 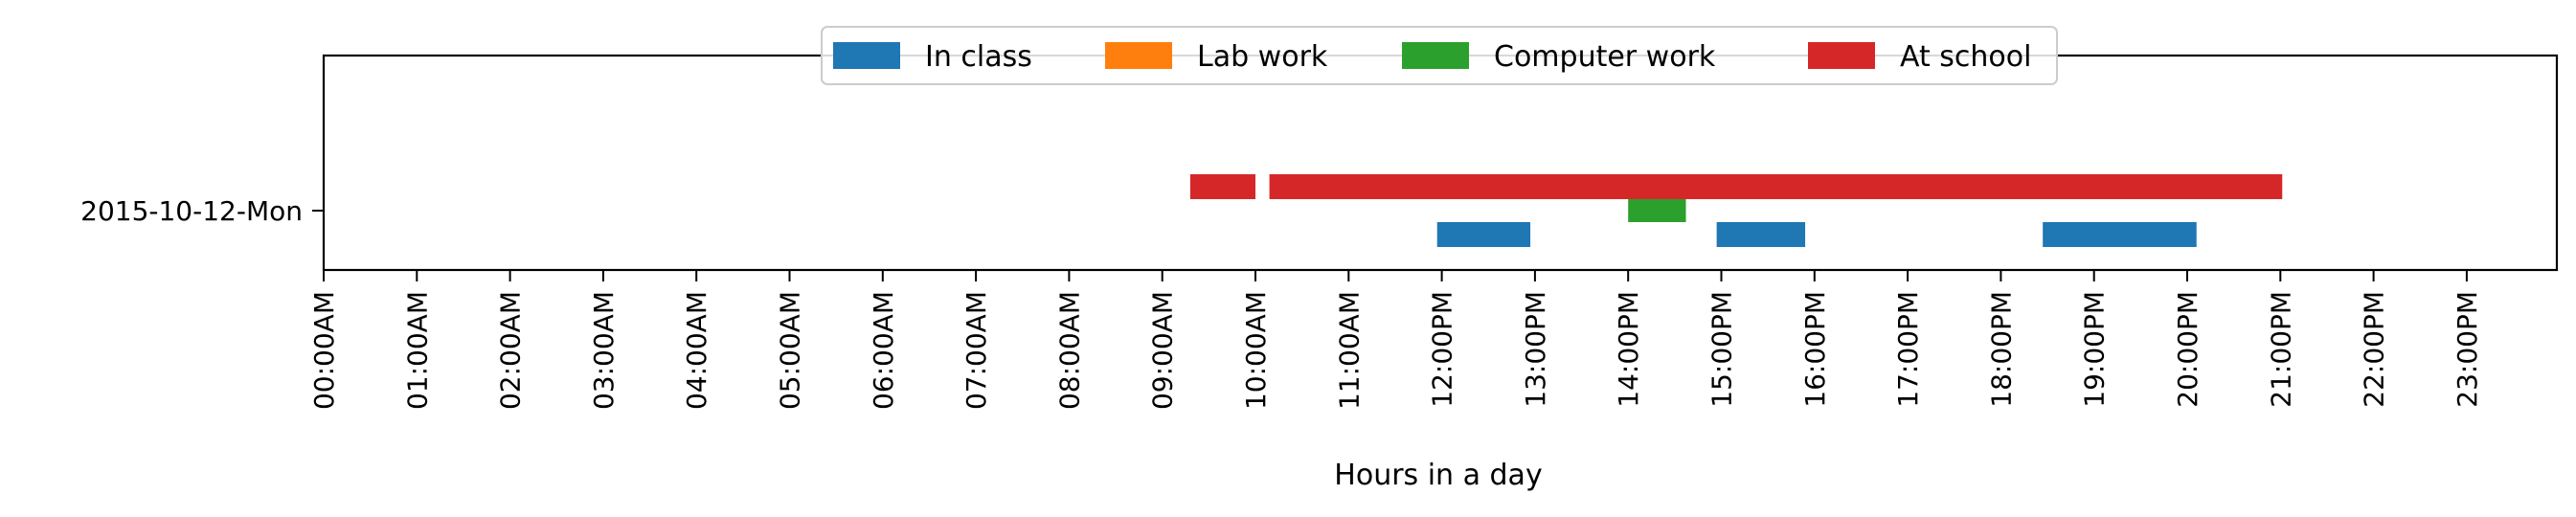 I want to click on x-tick-label: 22:00PM, so click(x=2374, y=349).